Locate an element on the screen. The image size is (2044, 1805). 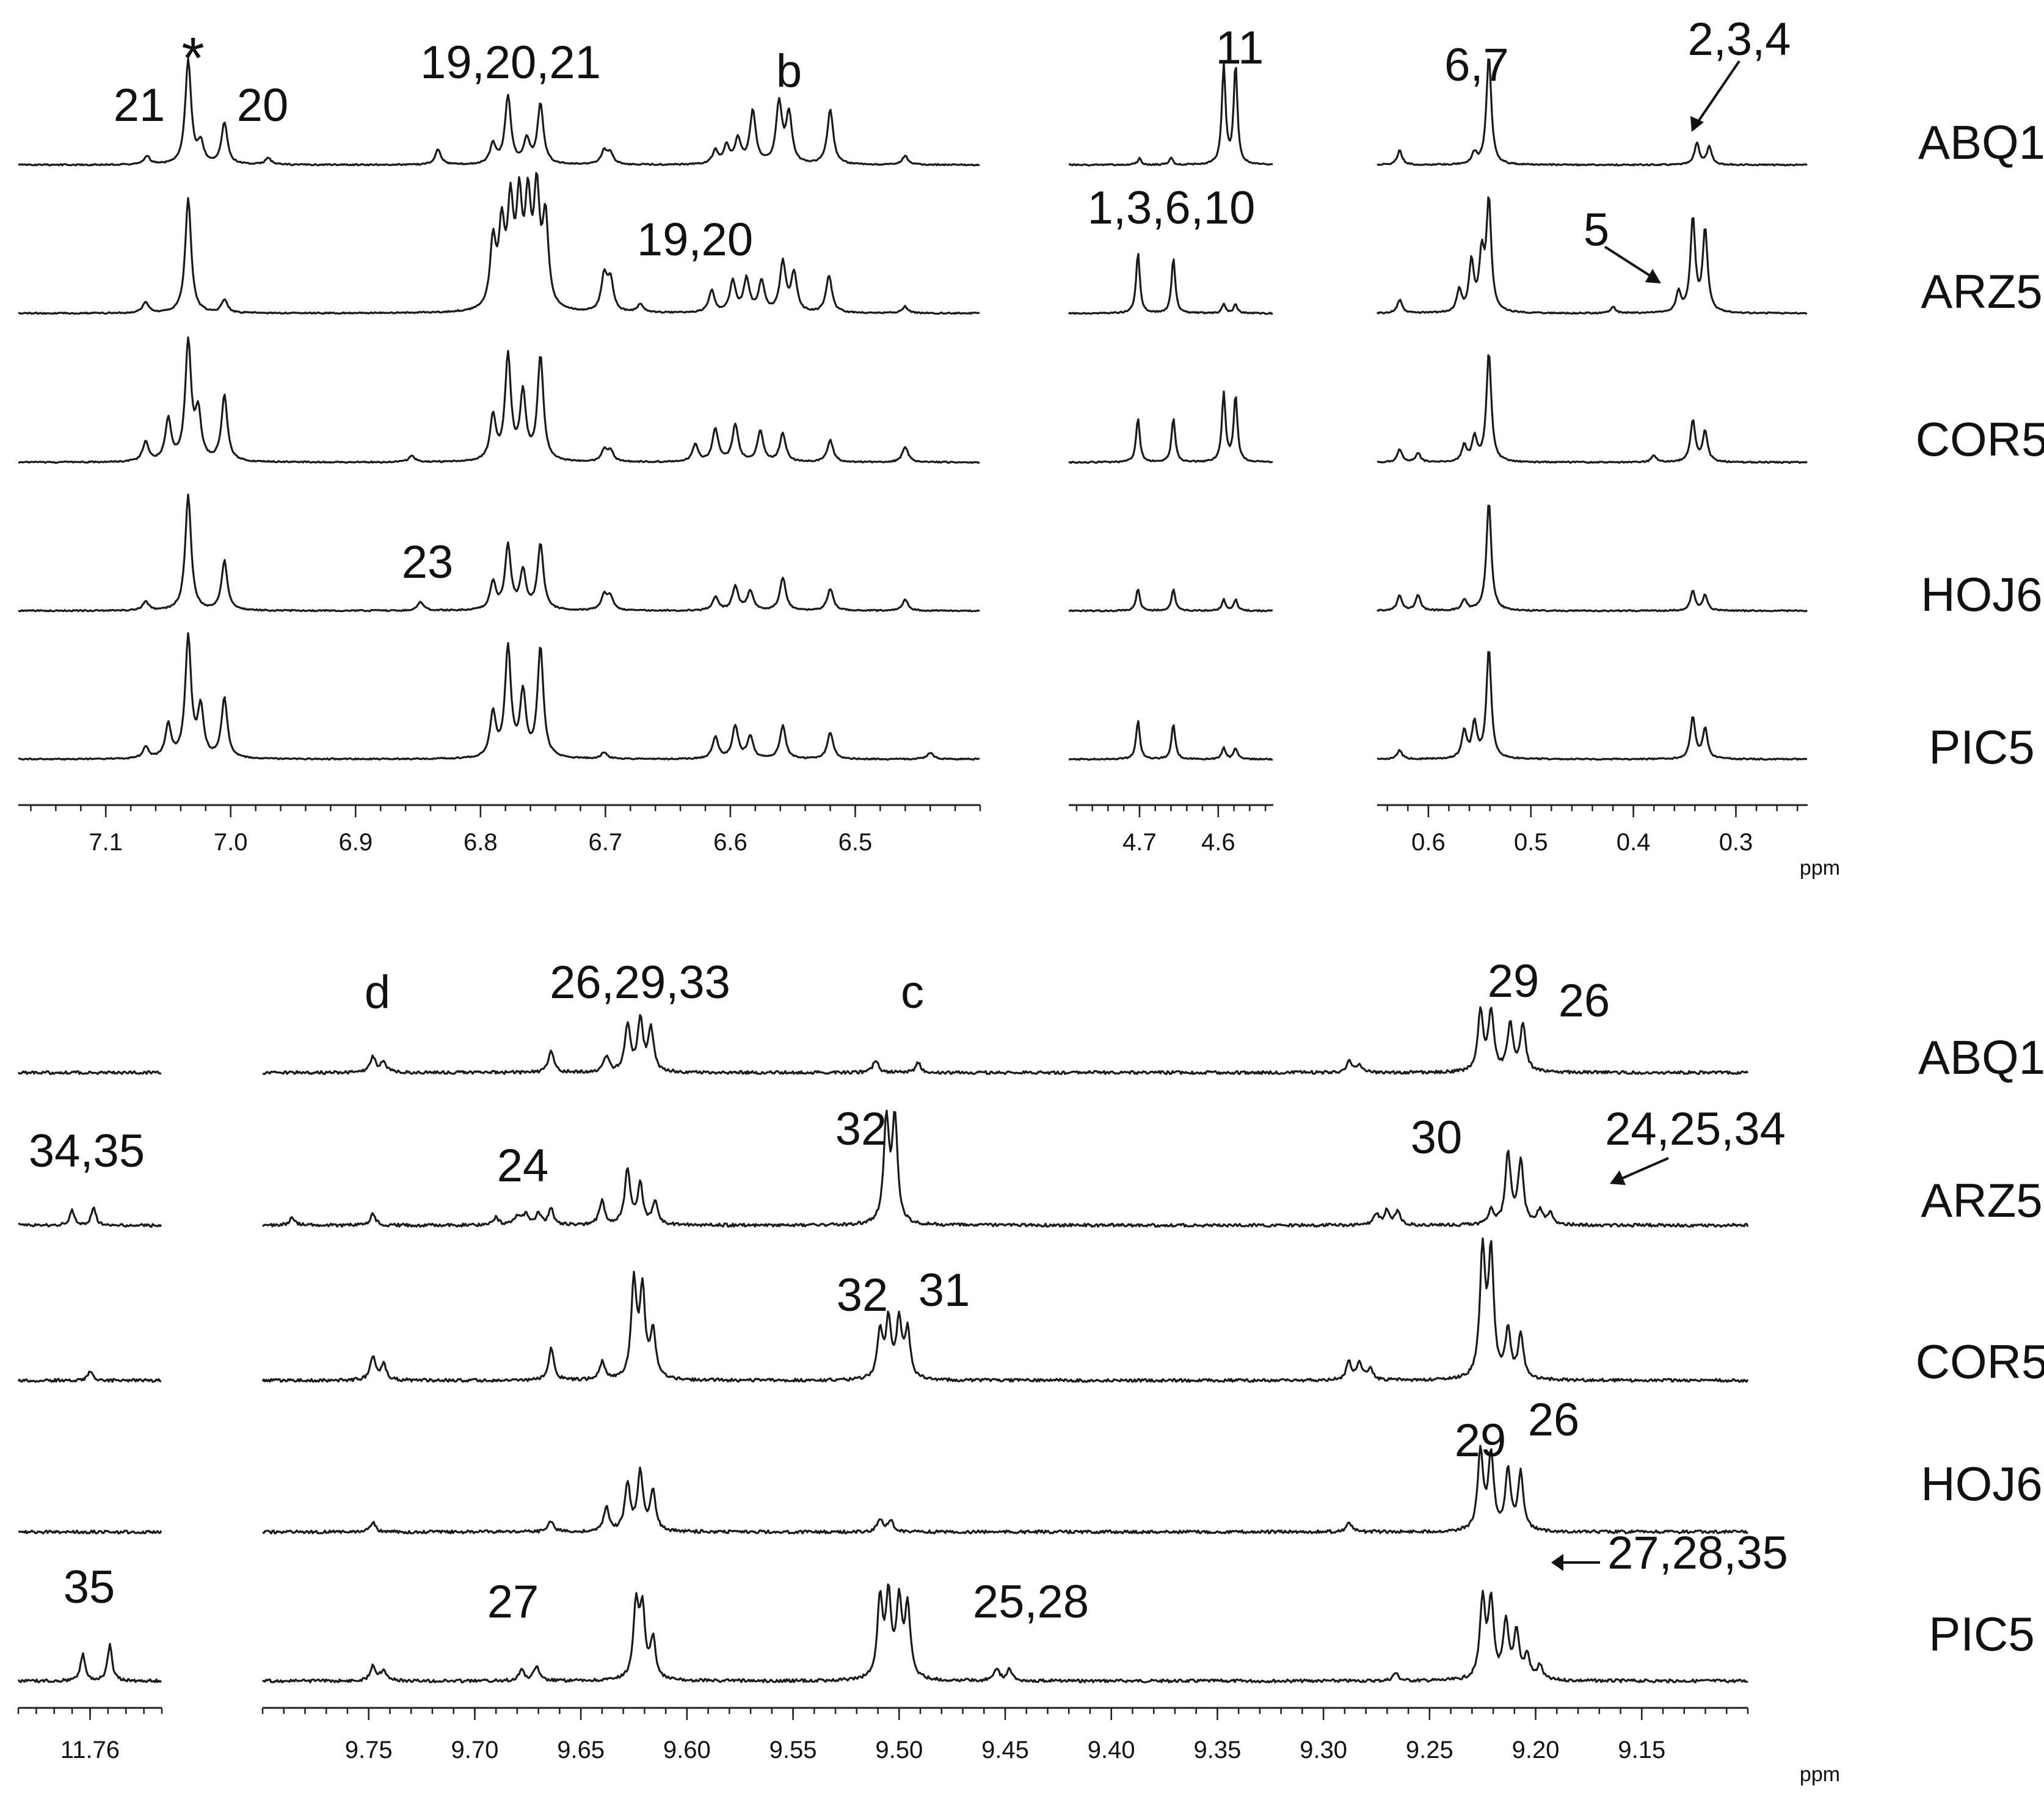
sample-label-hoj6-top: HOJ6 is located at coordinates (1982, 594).